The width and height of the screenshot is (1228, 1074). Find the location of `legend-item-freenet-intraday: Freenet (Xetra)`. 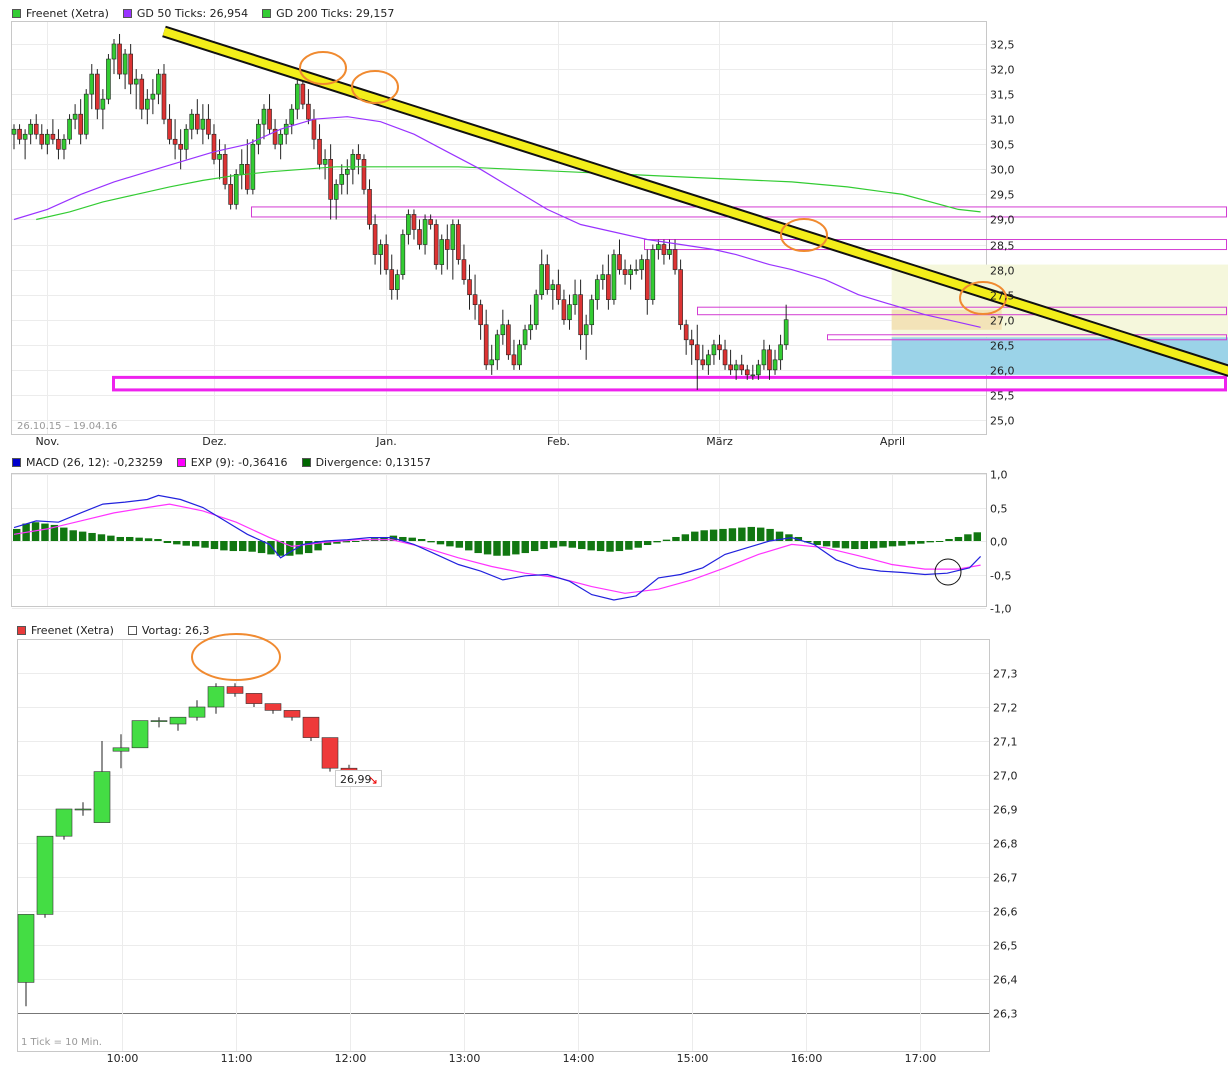

legend-item-freenet-intraday: Freenet (Xetra) is located at coordinates (65, 630).